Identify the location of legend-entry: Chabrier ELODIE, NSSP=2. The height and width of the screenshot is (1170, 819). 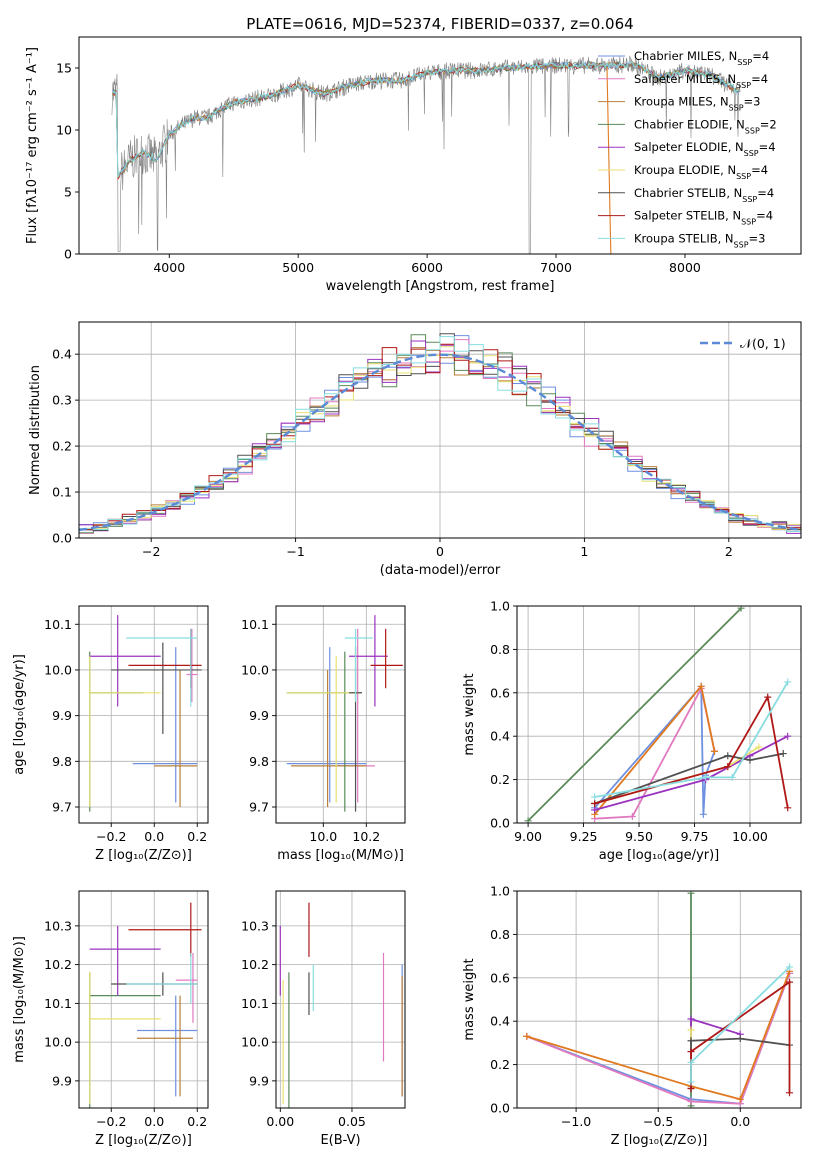
(705, 126).